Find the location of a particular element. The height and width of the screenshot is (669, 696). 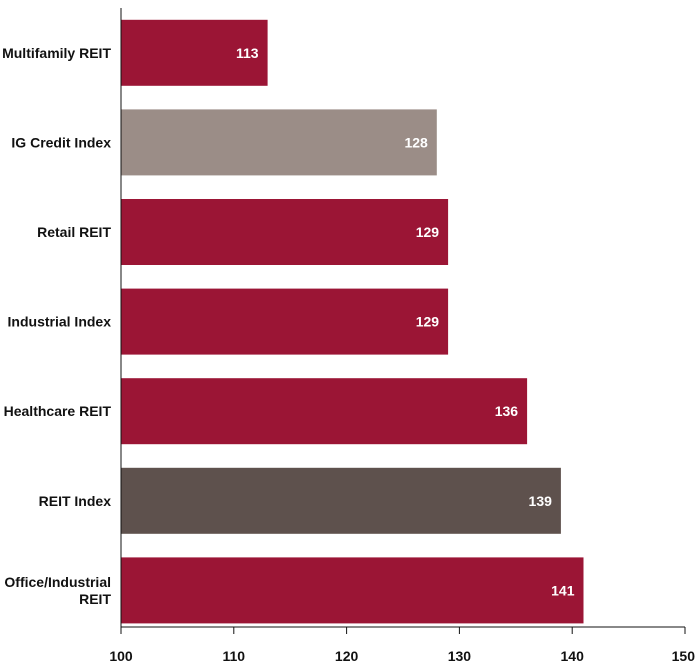

value-label: 113 is located at coordinates (247, 53).